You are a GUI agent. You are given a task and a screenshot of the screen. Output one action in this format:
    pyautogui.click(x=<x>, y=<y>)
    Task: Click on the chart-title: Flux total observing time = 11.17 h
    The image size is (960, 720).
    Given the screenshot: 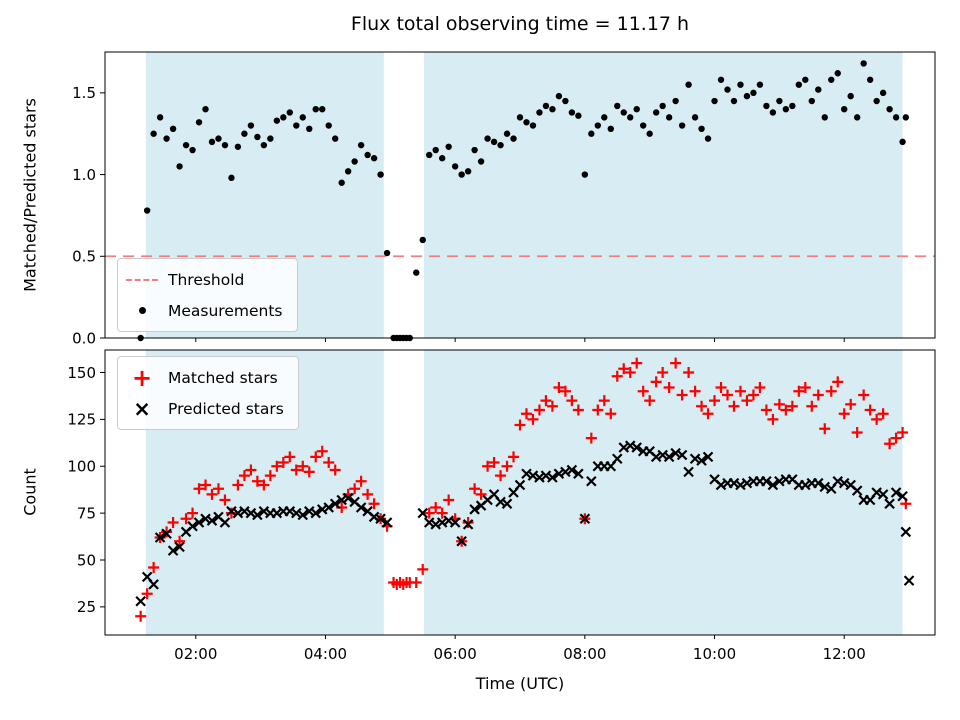 What is the action you would take?
    pyautogui.click(x=520, y=24)
    